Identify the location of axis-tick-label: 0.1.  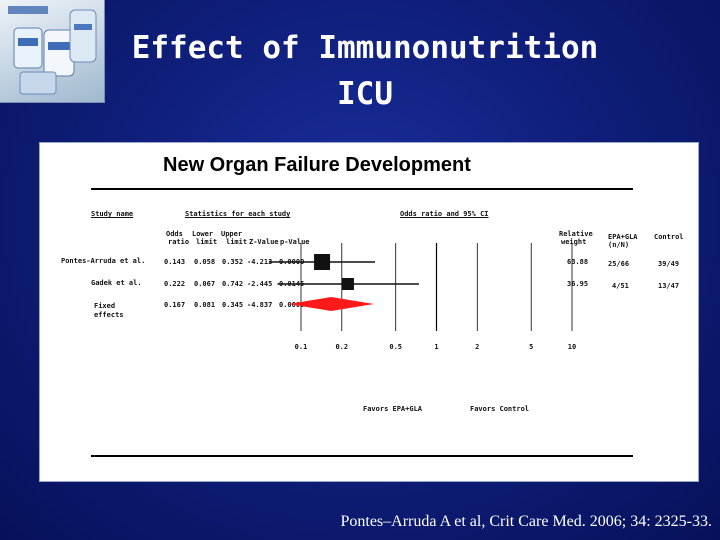
(301, 347).